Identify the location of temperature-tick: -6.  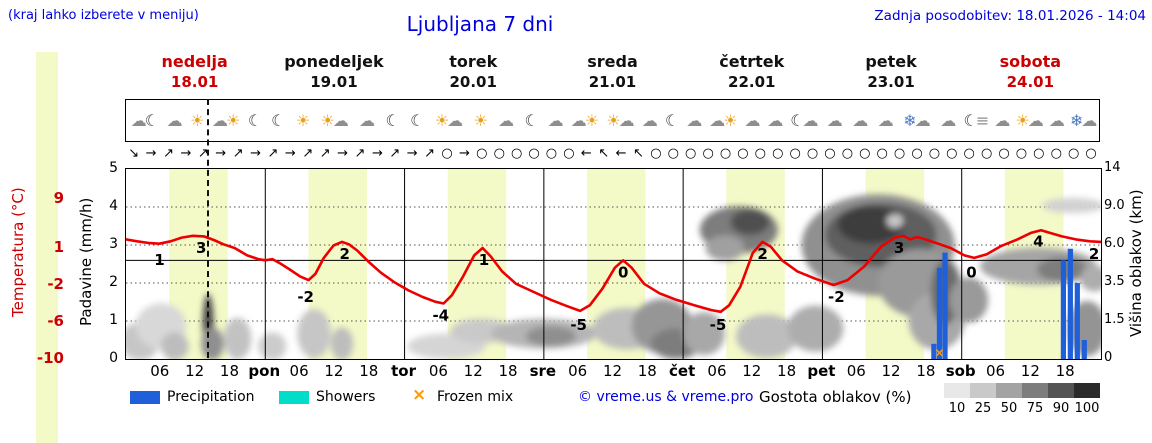
(55, 321).